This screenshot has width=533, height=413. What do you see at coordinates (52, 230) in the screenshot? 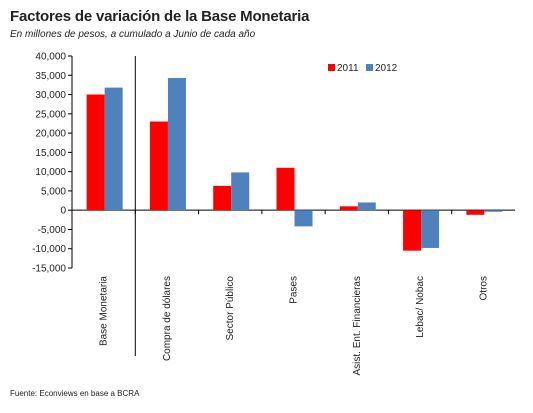
I see `y-tick-label: -5,000` at bounding box center [52, 230].